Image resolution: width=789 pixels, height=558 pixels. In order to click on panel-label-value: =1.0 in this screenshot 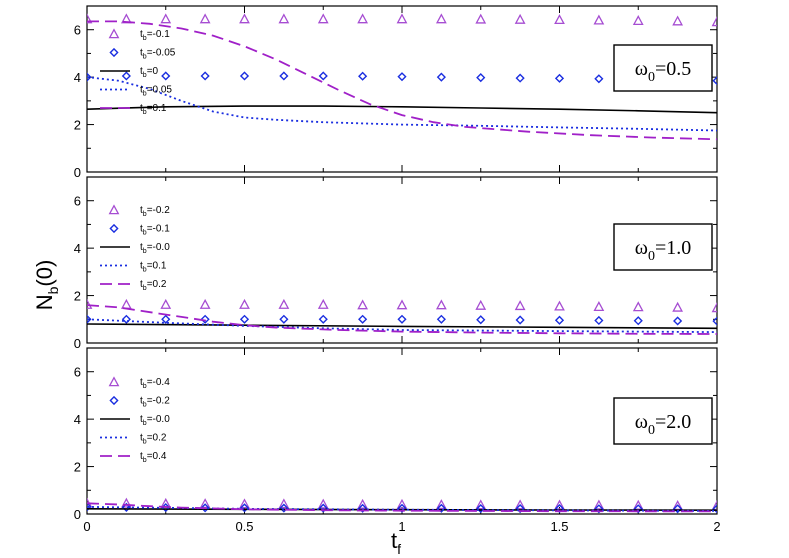, I will do `click(673, 248)`.